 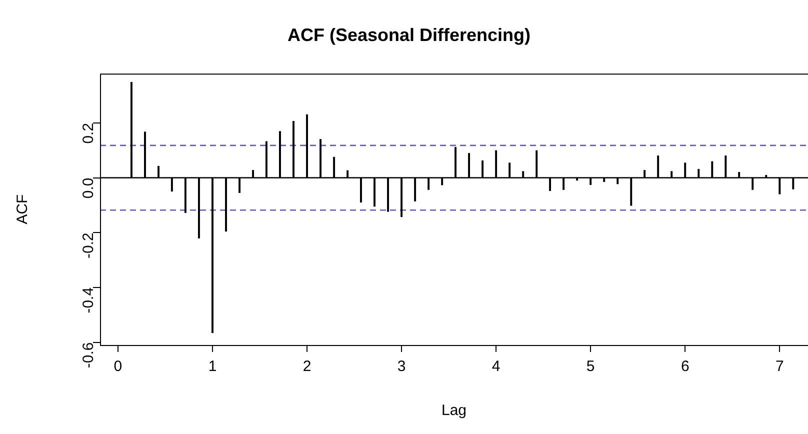 What do you see at coordinates (496, 367) in the screenshot?
I see `x-tick-label: 4` at bounding box center [496, 367].